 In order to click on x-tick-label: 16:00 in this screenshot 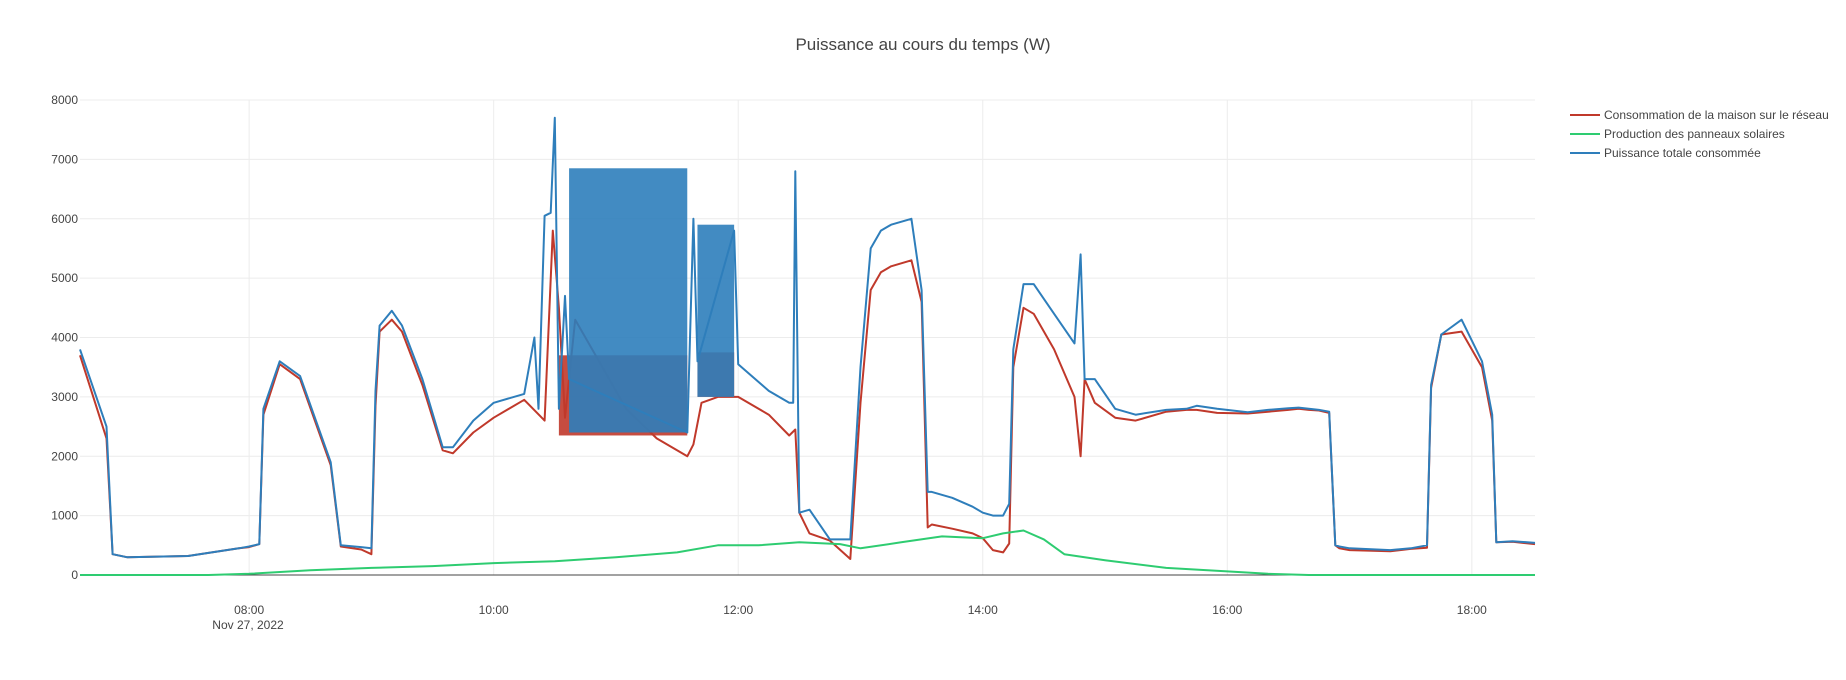, I will do `click(1227, 610)`.